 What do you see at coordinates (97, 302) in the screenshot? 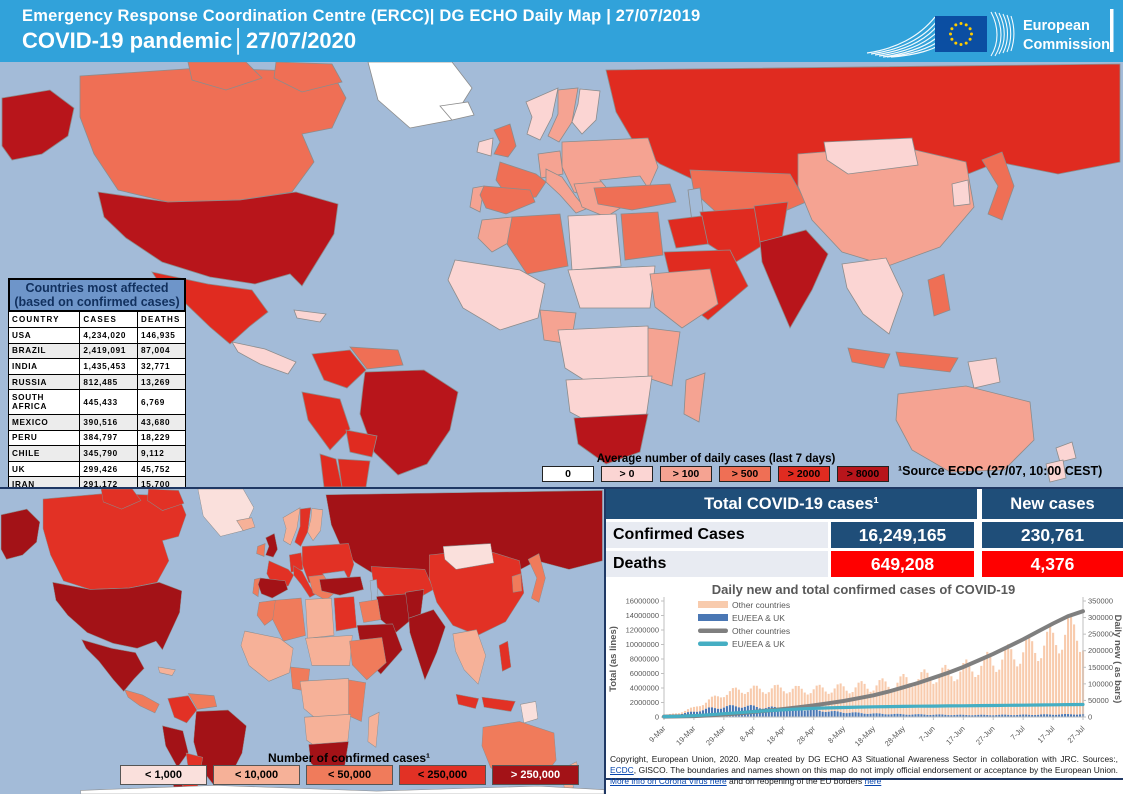
I see `affected-table-title-line2: (based on confirmed cases)` at bounding box center [97, 302].